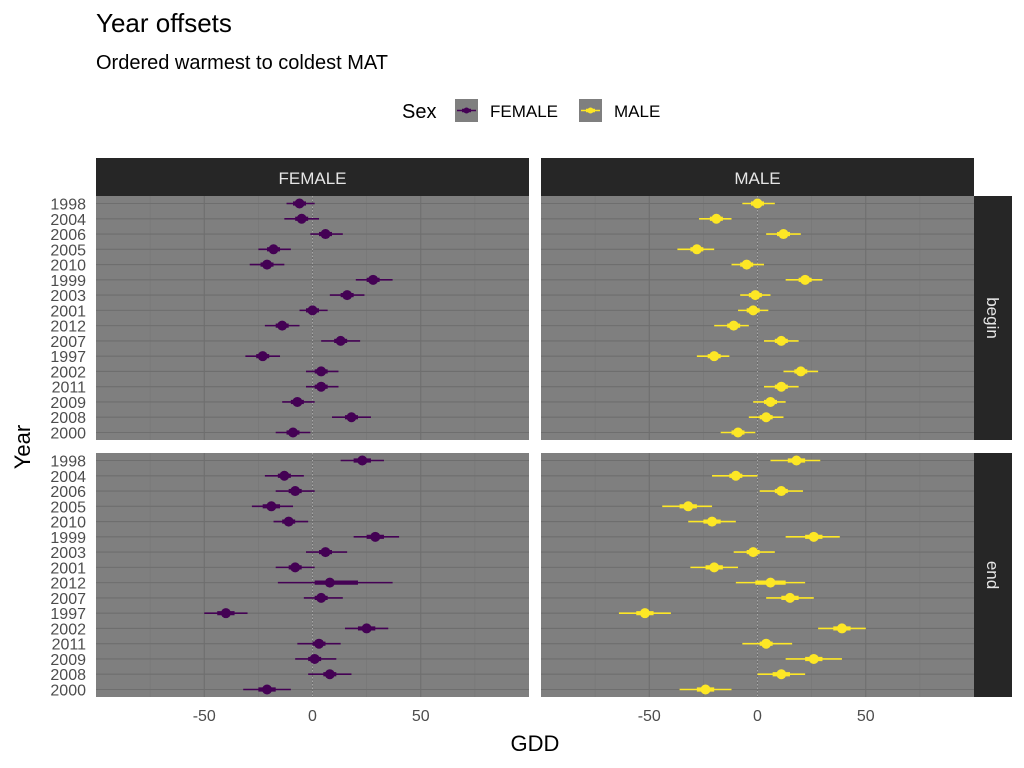 The image size is (1024, 768). I want to click on chart-subtitle: Ordered warmest to coldest MAT, so click(242, 63).